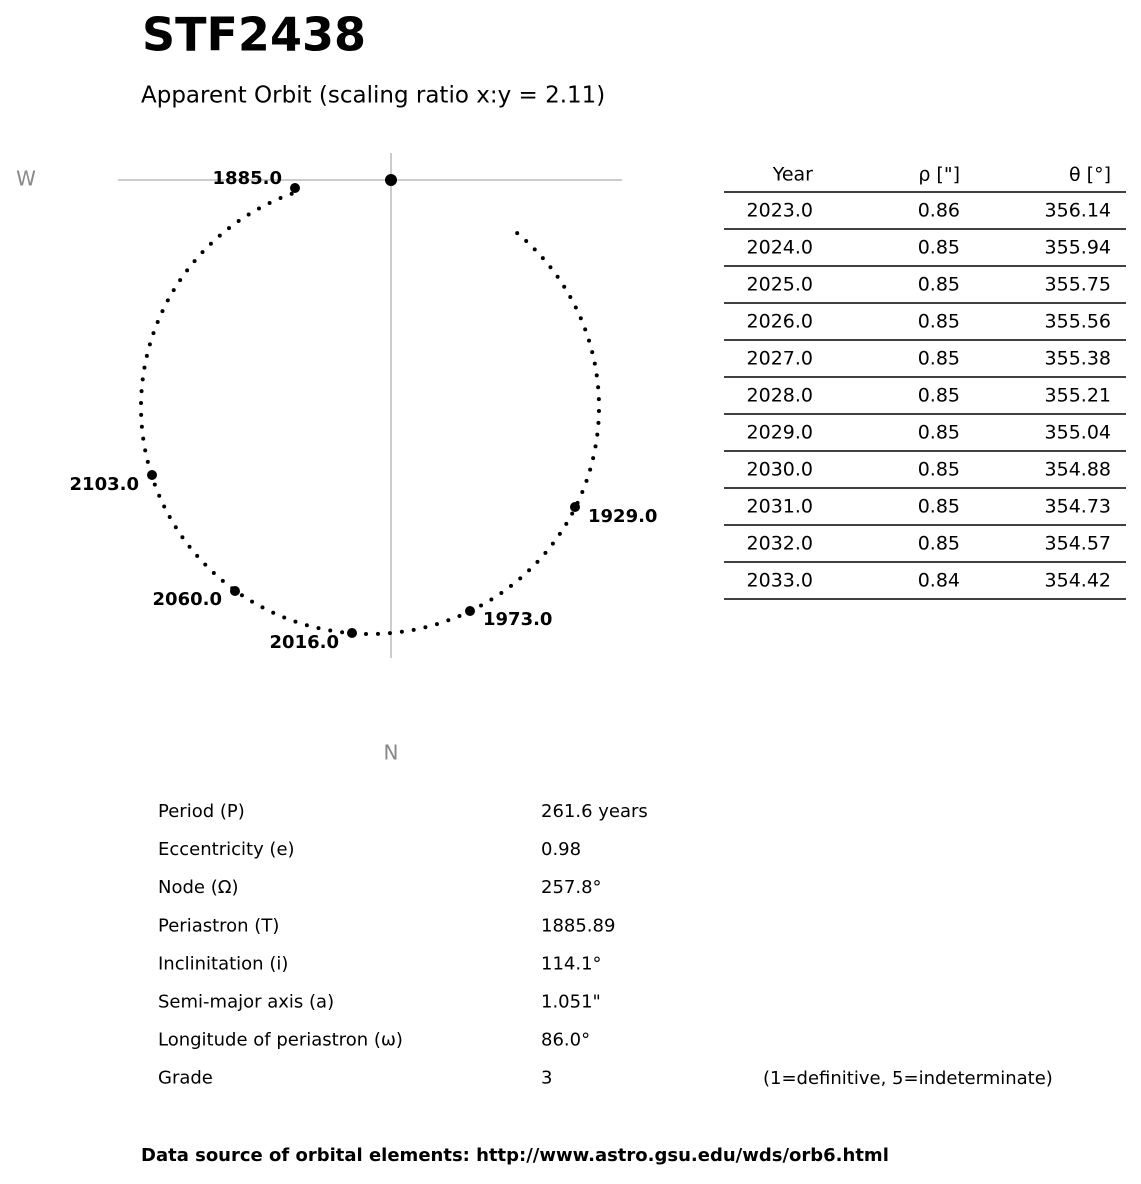 The image size is (1141, 1184). Describe the element at coordinates (1078, 581) in the screenshot. I see `table-cell: 354.42` at that location.